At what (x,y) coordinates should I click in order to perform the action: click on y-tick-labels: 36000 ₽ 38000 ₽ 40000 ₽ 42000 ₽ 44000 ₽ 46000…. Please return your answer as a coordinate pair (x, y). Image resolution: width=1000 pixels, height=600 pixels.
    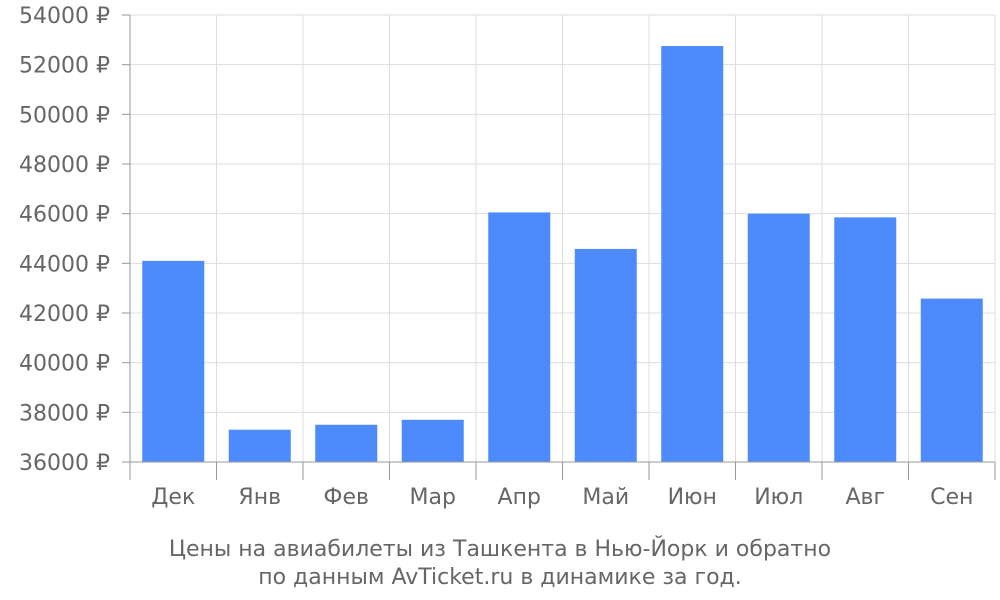
    Looking at the image, I should click on (64, 240).